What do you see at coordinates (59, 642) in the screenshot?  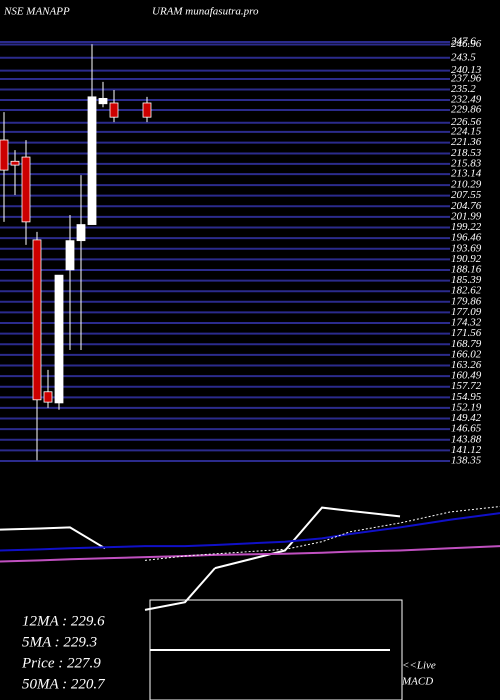 I see `stat-text: 5MA : 229.3` at bounding box center [59, 642].